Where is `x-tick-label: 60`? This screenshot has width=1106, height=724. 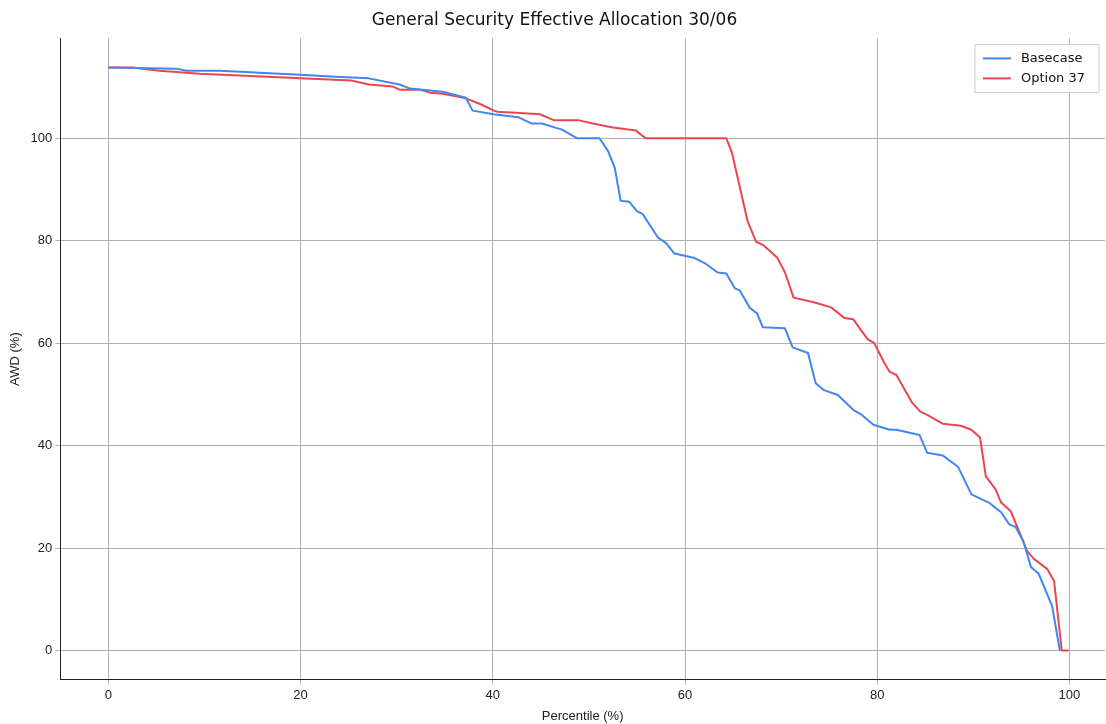 x-tick-label: 60 is located at coordinates (685, 695).